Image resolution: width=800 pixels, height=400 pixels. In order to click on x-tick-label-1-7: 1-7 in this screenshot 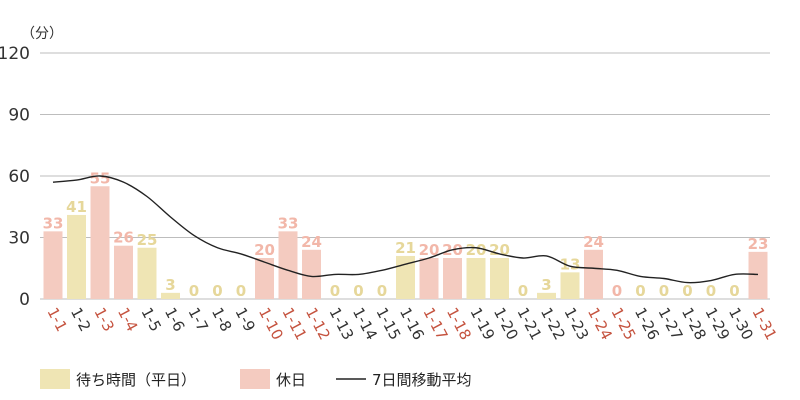, I will do `click(197, 319)`.